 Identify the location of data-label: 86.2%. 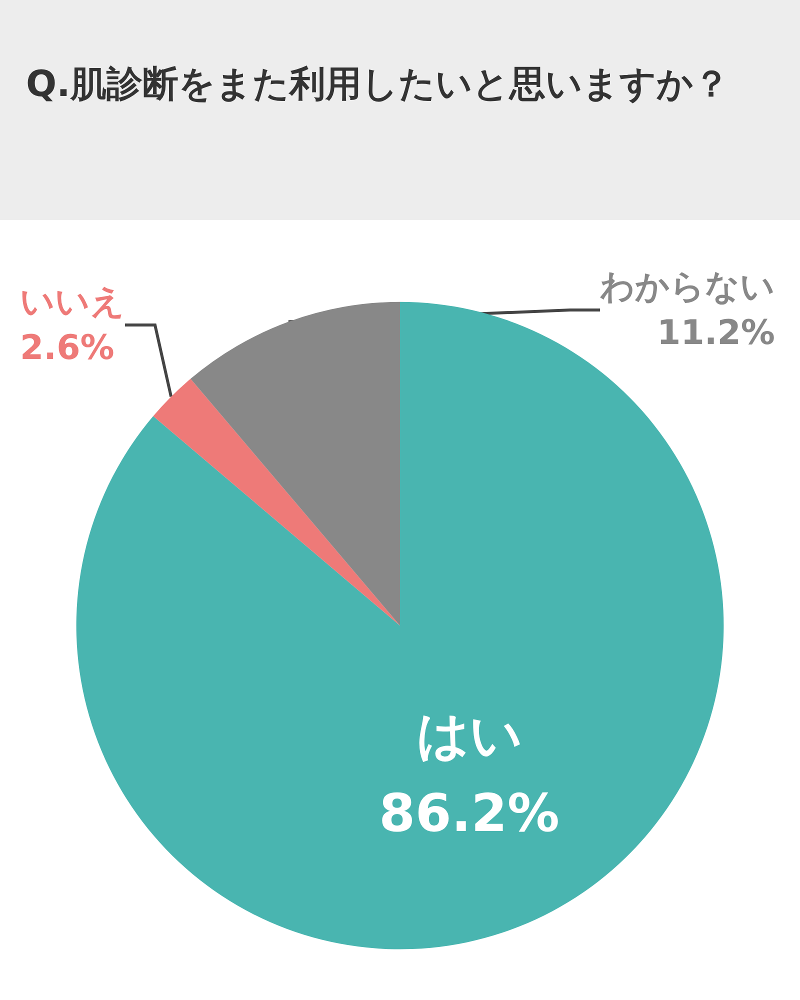
(469, 814).